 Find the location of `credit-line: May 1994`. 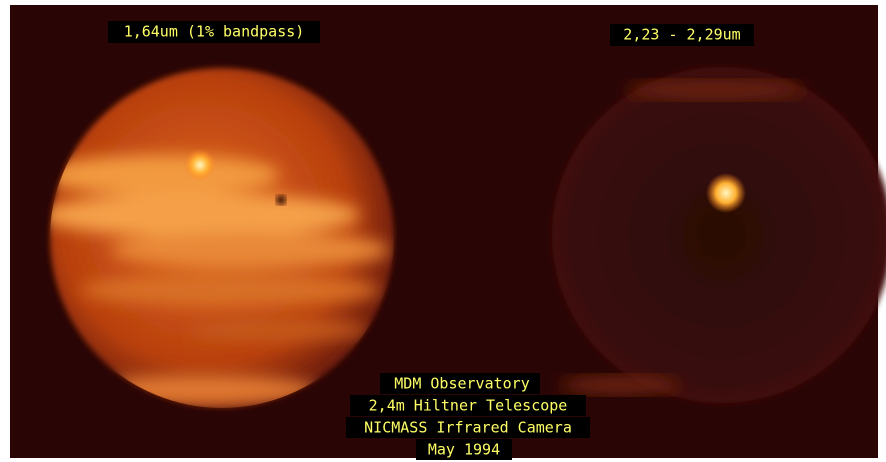

credit-line: May 1994 is located at coordinates (464, 450).